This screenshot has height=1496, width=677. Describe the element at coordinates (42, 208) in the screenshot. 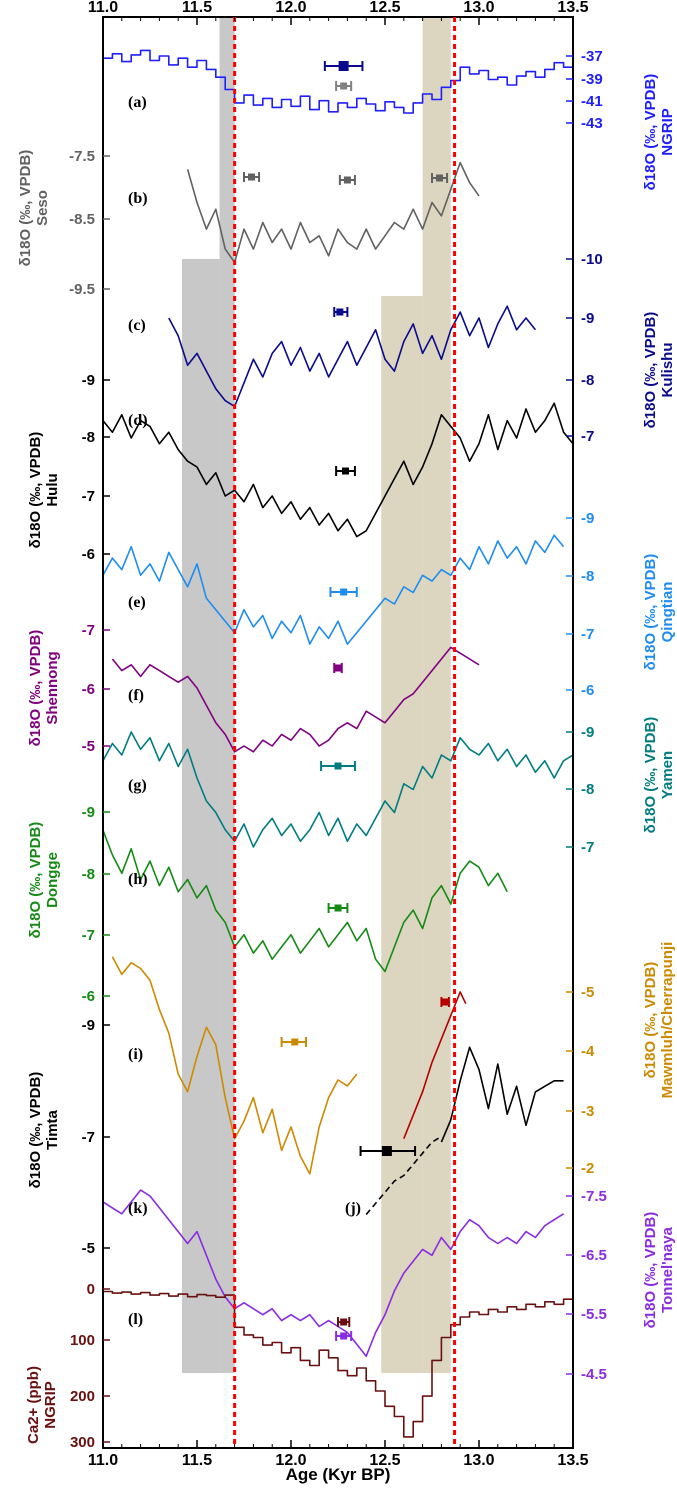

I see `y-axis-title-line-b-1: Seso` at that location.